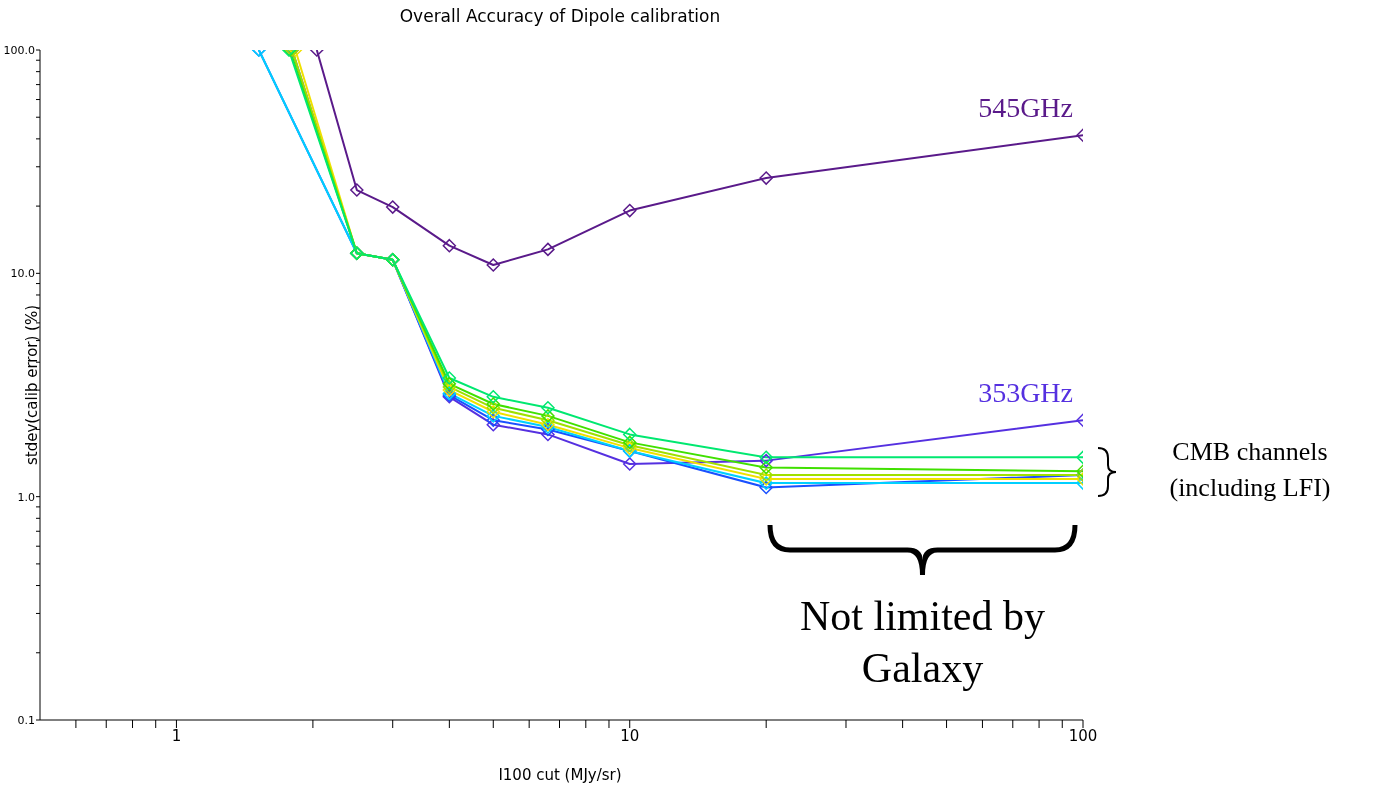 The image size is (1384, 792). Describe the element at coordinates (630, 735) in the screenshot. I see `x-tick-label: 10` at that location.